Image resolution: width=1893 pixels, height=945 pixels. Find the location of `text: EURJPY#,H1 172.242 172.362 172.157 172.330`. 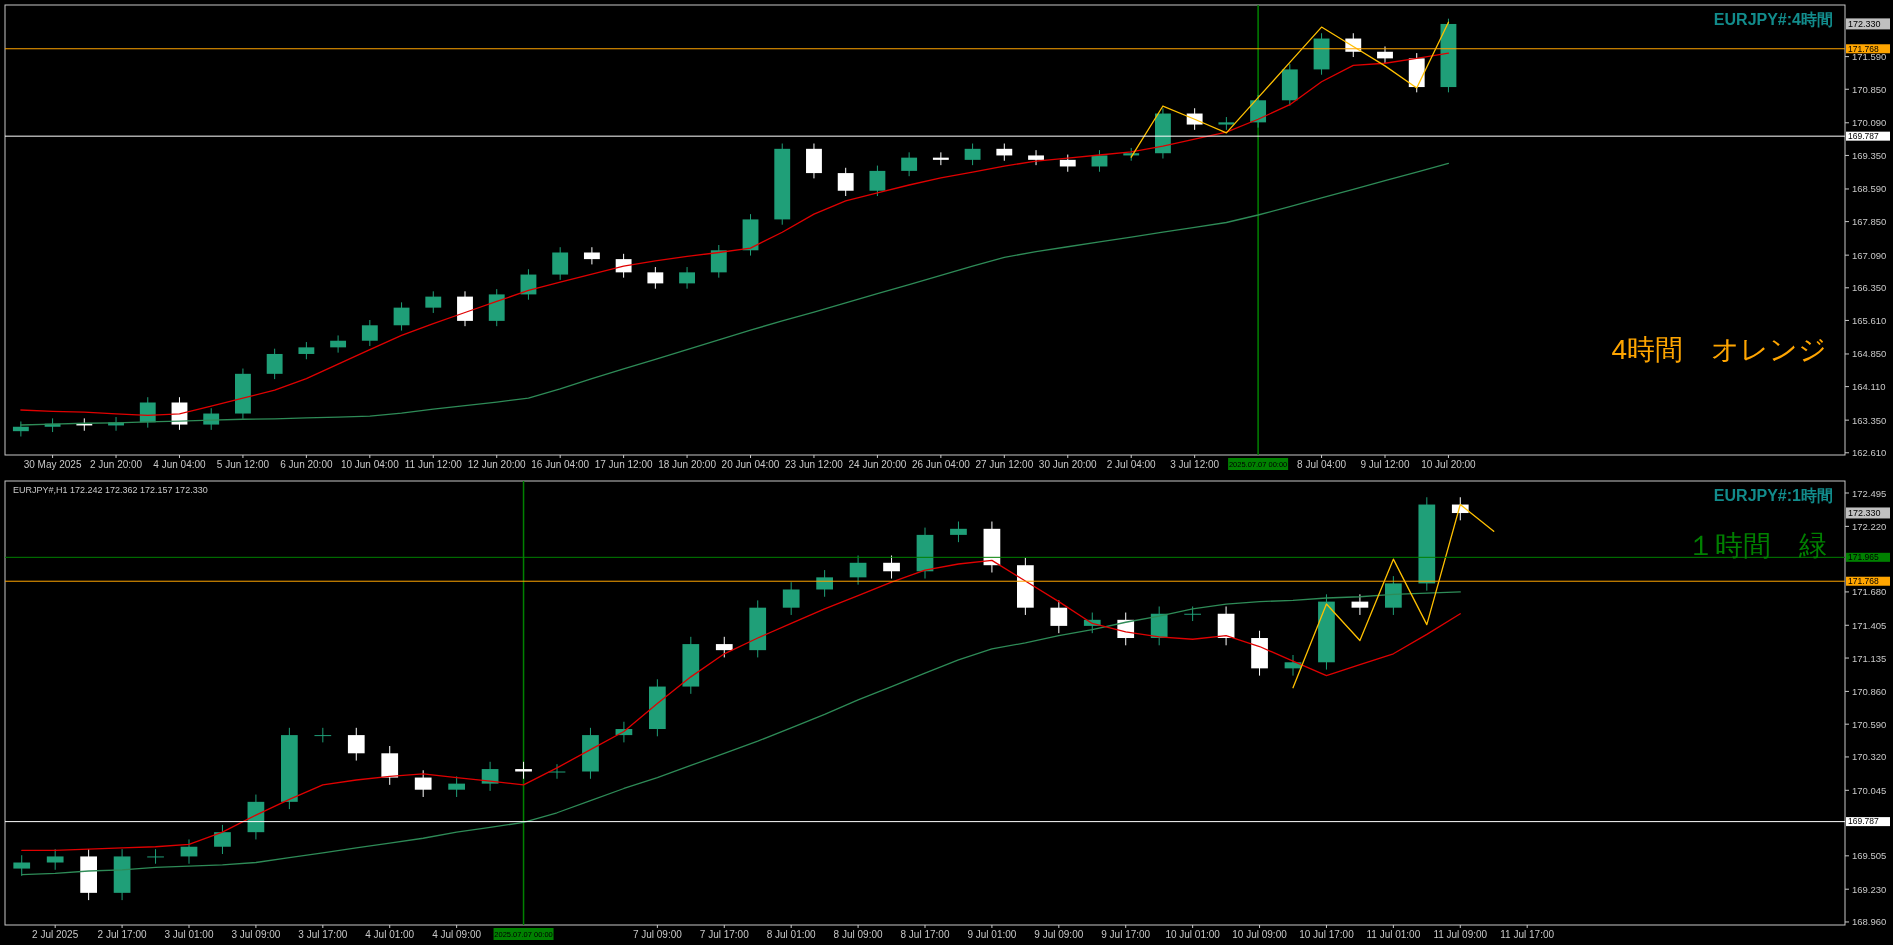

text: EURJPY#,H1 172.242 172.362 172.157 172.330 is located at coordinates (110, 490).